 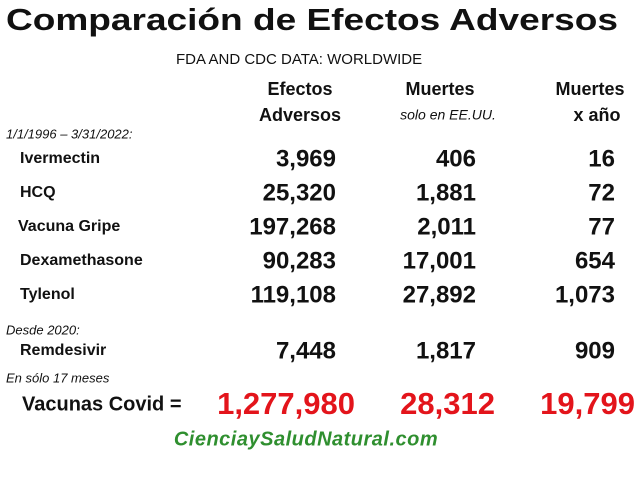 I want to click on cell-value: 909, so click(x=595, y=350).